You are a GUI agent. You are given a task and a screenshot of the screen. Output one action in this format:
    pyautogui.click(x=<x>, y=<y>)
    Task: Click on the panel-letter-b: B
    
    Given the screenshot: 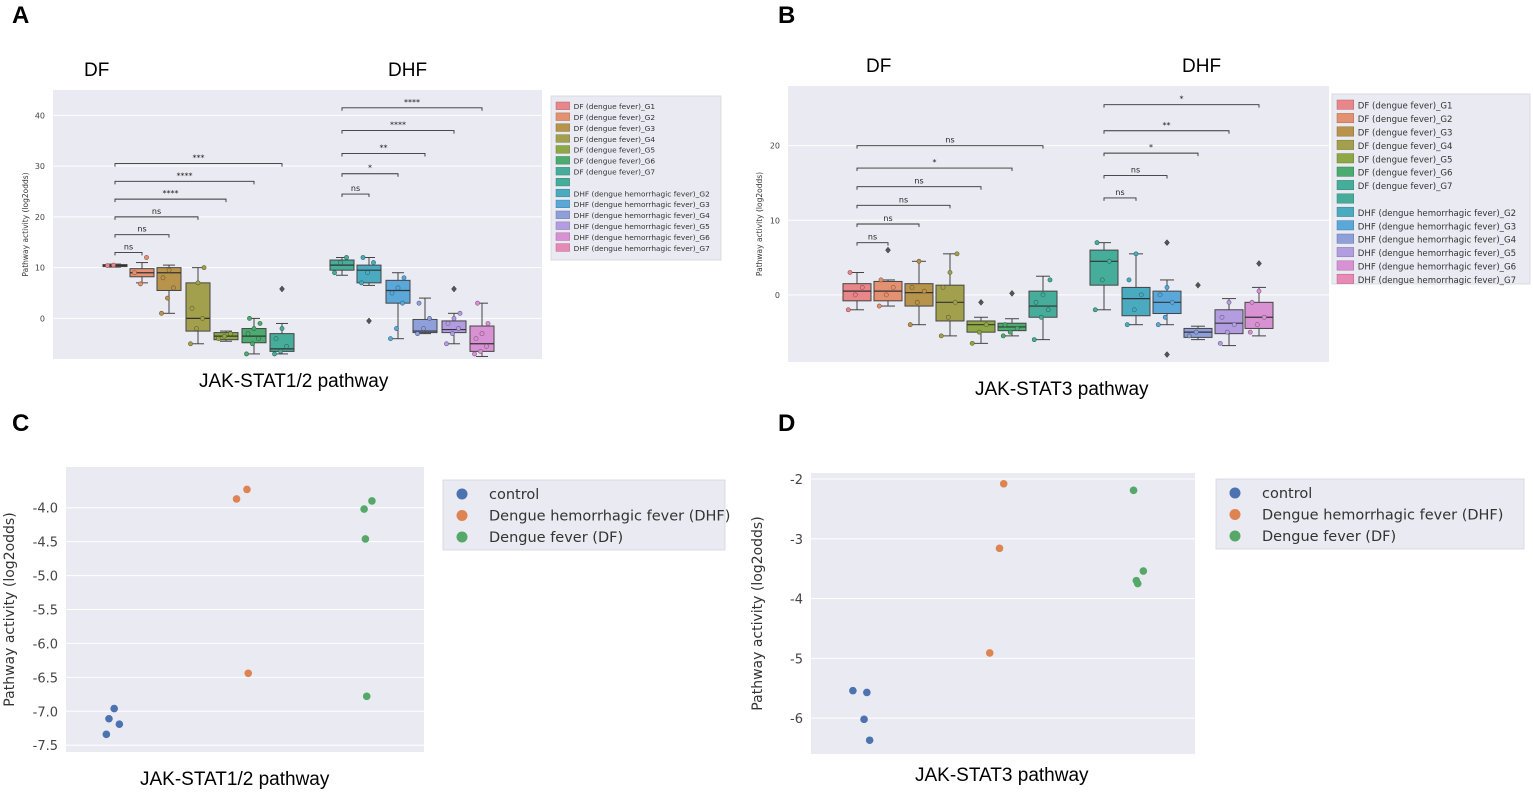 What is the action you would take?
    pyautogui.click(x=787, y=15)
    